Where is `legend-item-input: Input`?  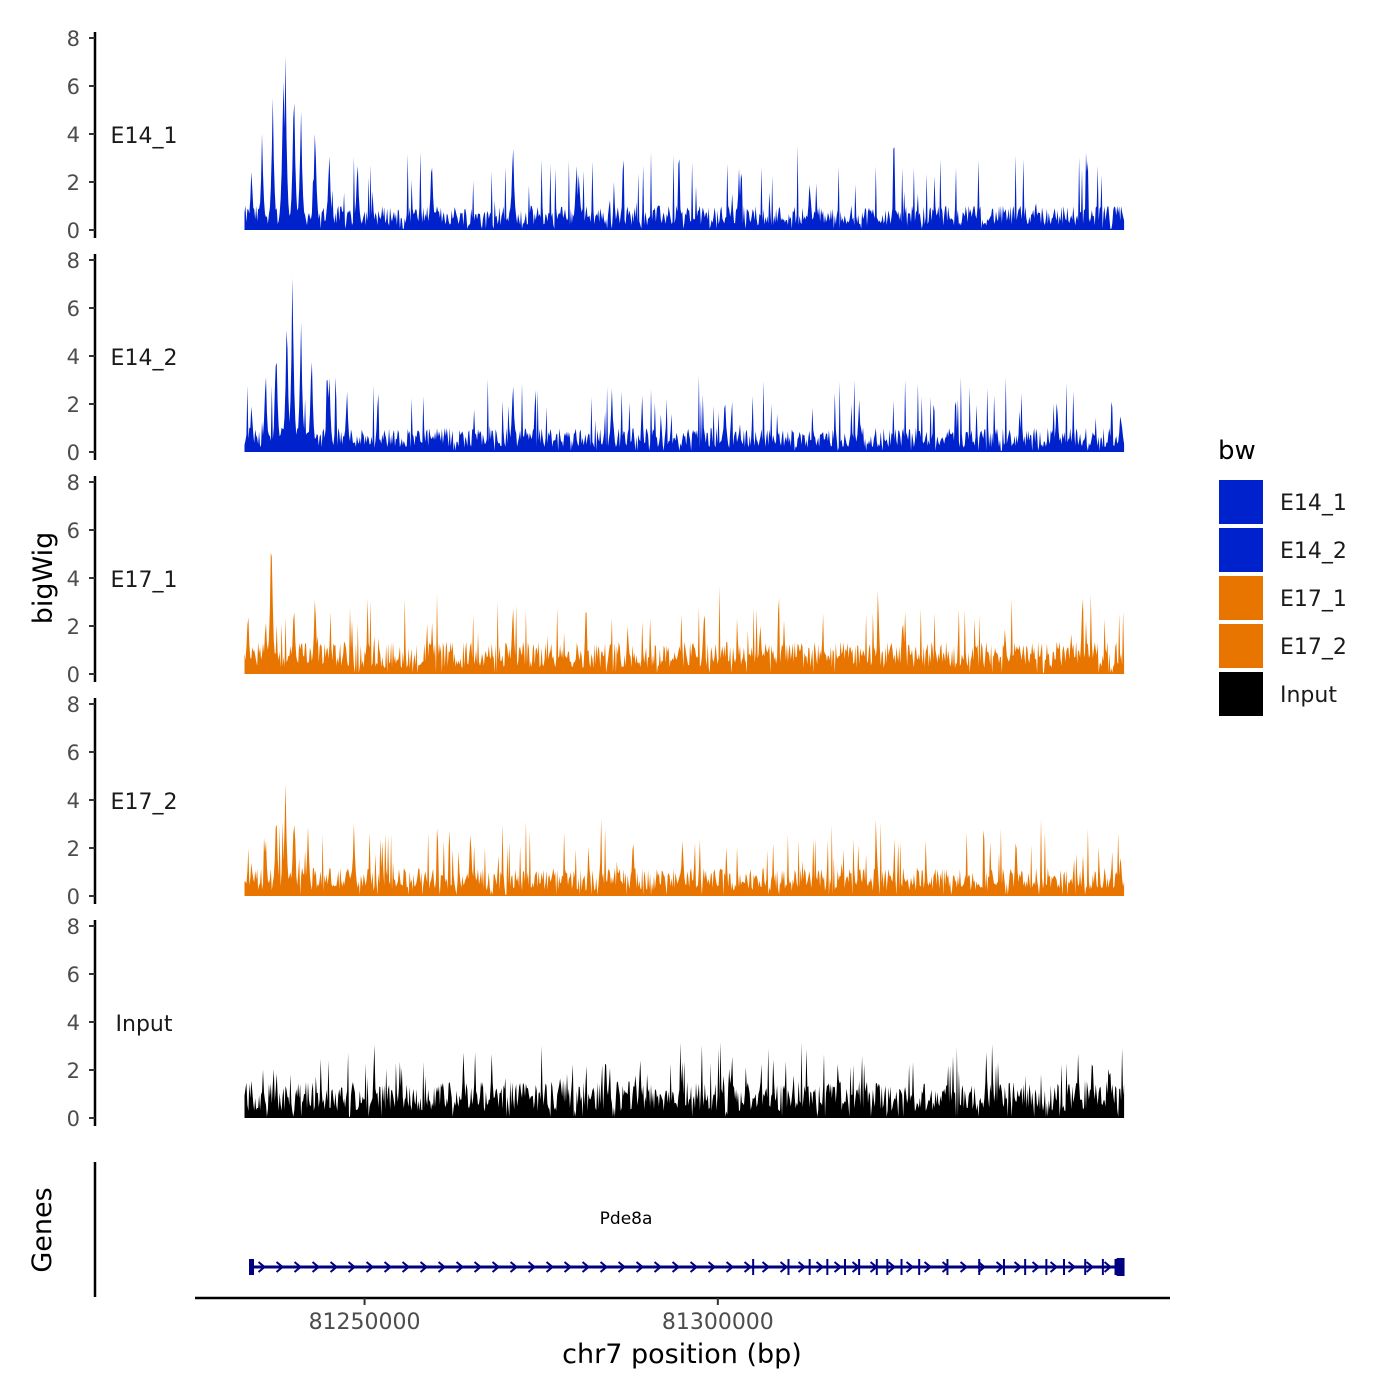
legend-item-input: Input is located at coordinates (1278, 694).